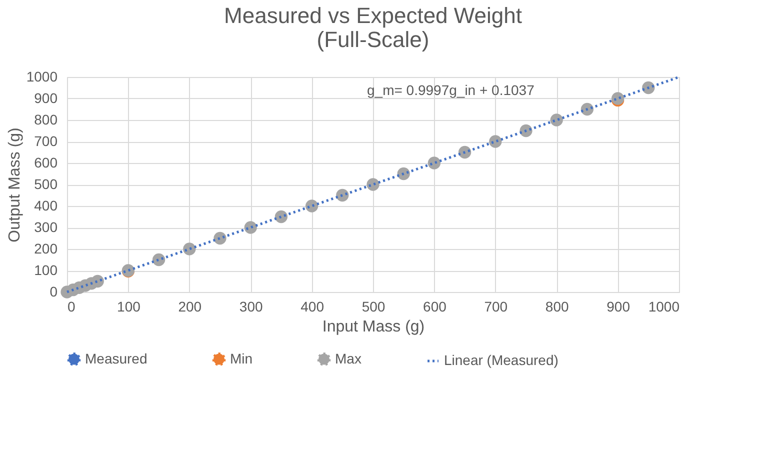  What do you see at coordinates (46, 120) in the screenshot?
I see `y-tick-label: 800` at bounding box center [46, 120].